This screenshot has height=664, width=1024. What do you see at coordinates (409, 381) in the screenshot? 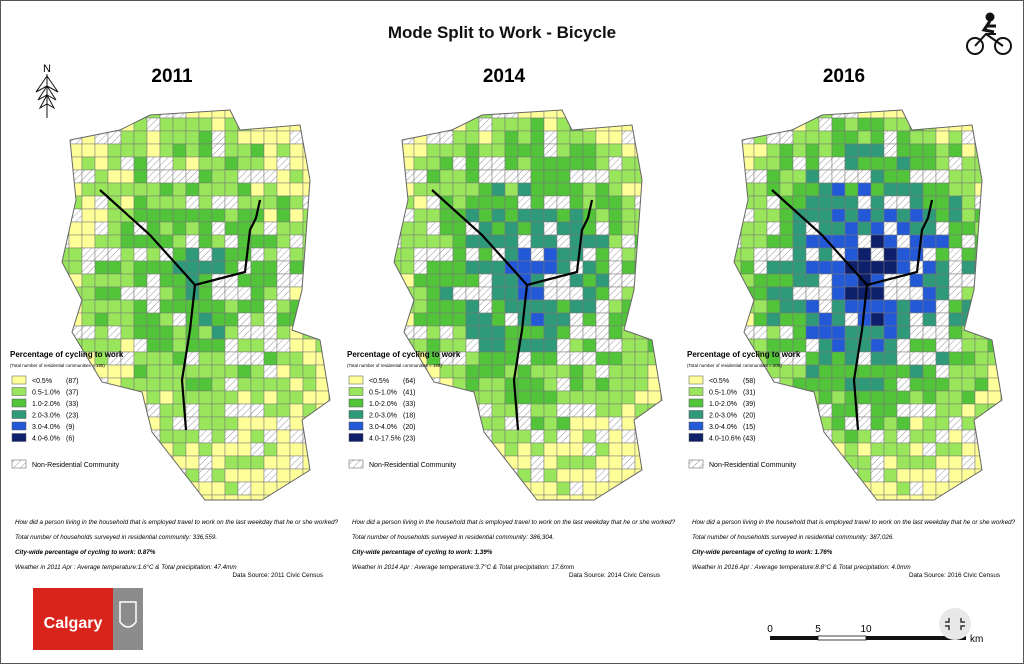
I see `legend-count: (64)` at bounding box center [409, 381].